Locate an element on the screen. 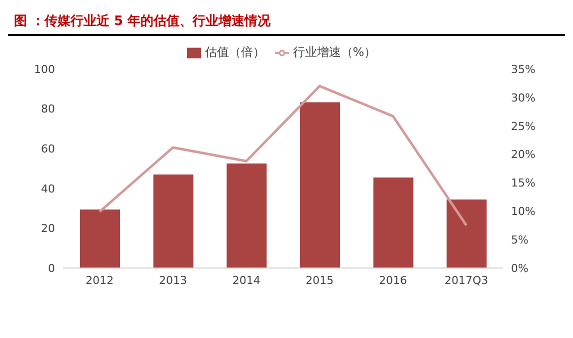 This screenshot has height=338, width=573. y2-tick-label: 0% is located at coordinates (519, 268).